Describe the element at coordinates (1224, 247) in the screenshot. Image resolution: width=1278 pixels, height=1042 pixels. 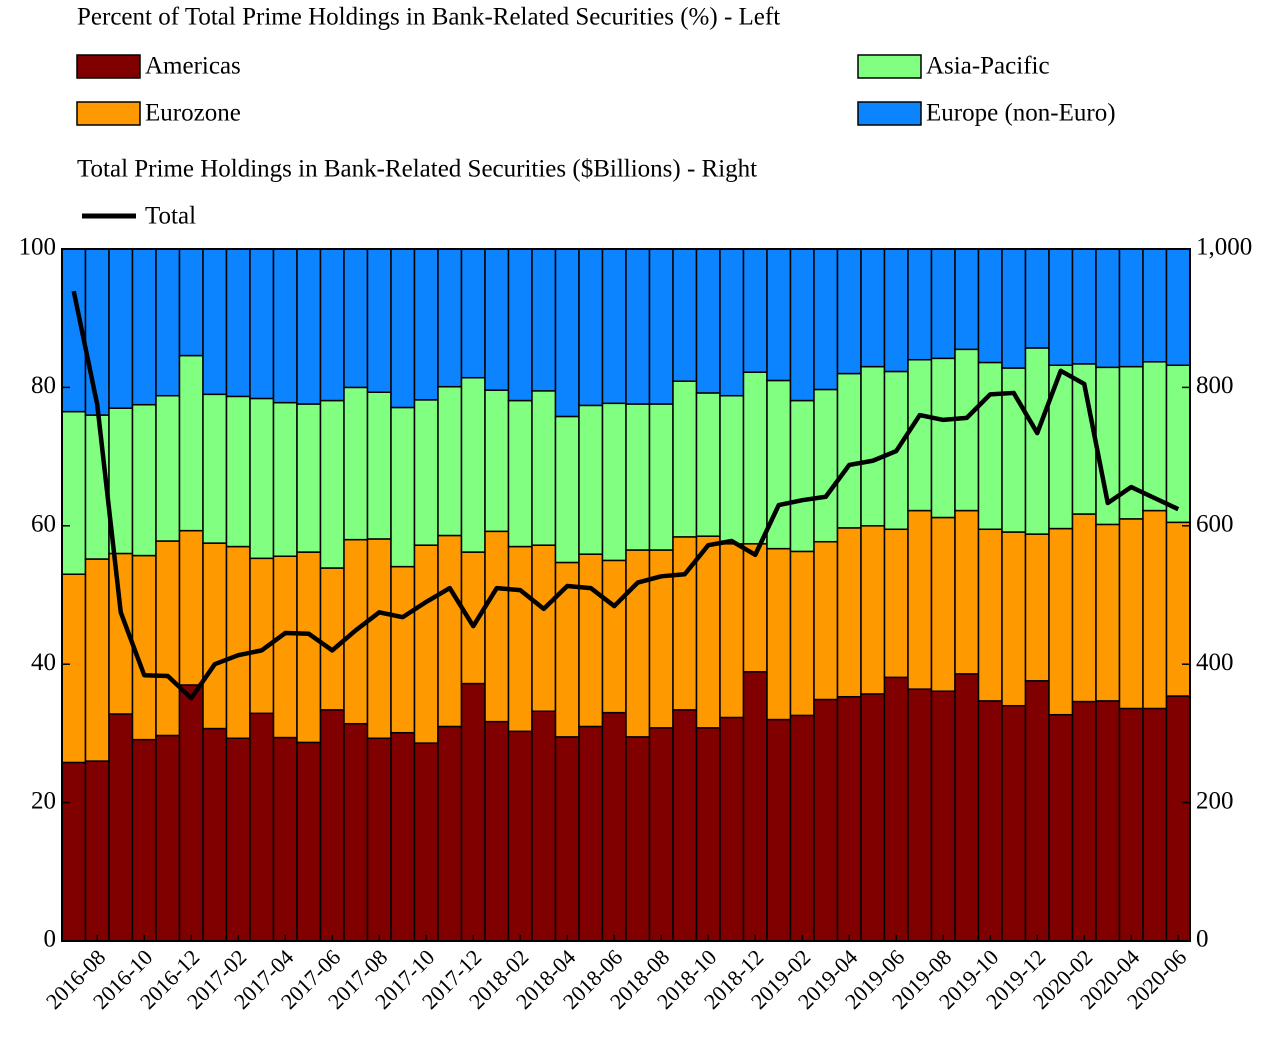
I see `y2-tick-label: 1,000` at that location.